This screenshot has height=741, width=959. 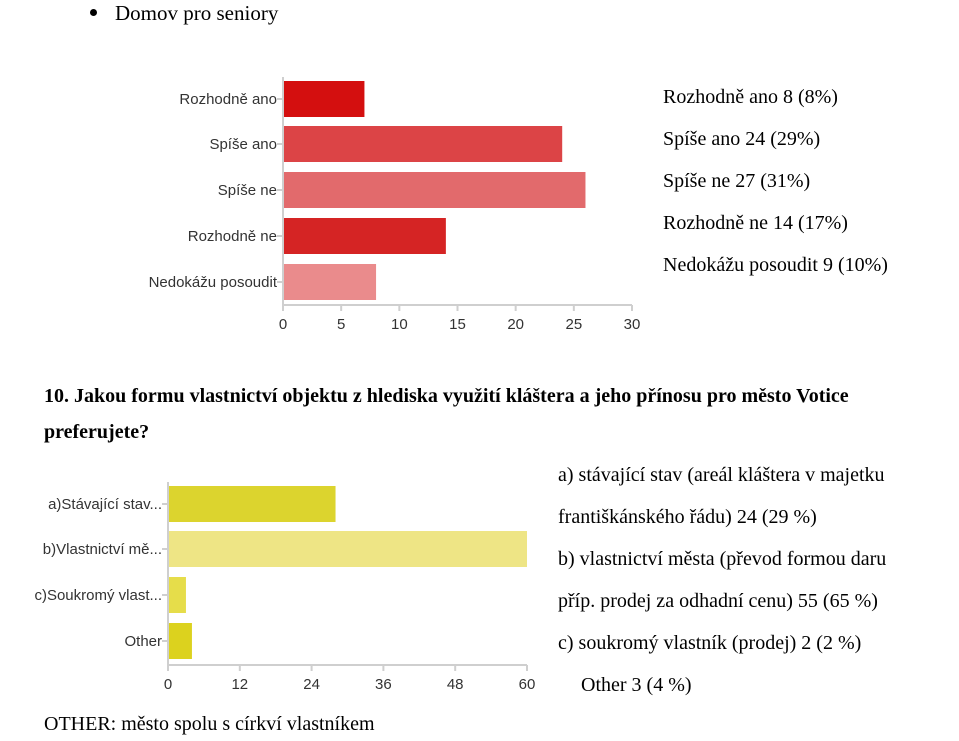 I want to click on chart1-legend-item: Spíše ano 24 (29%), so click(x=742, y=139).